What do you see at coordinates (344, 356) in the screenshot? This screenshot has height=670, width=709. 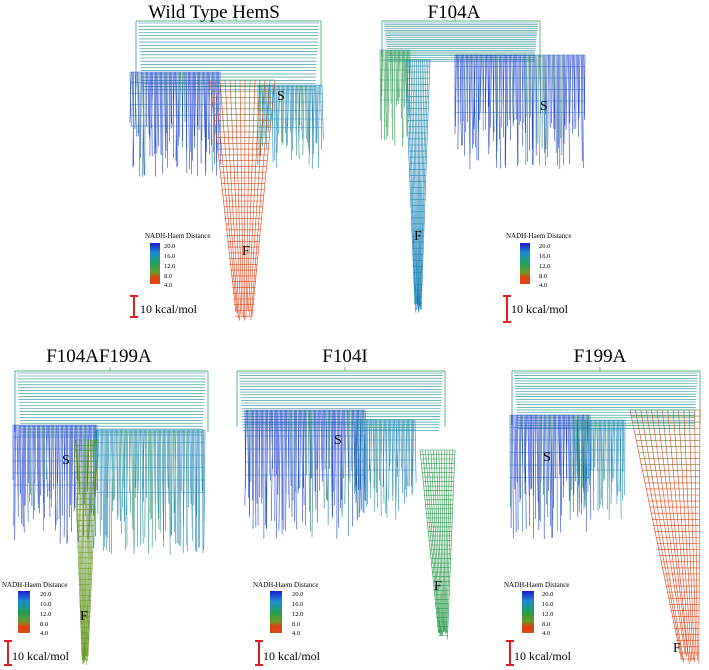 I see `panel-title-f104i: F104I` at bounding box center [344, 356].